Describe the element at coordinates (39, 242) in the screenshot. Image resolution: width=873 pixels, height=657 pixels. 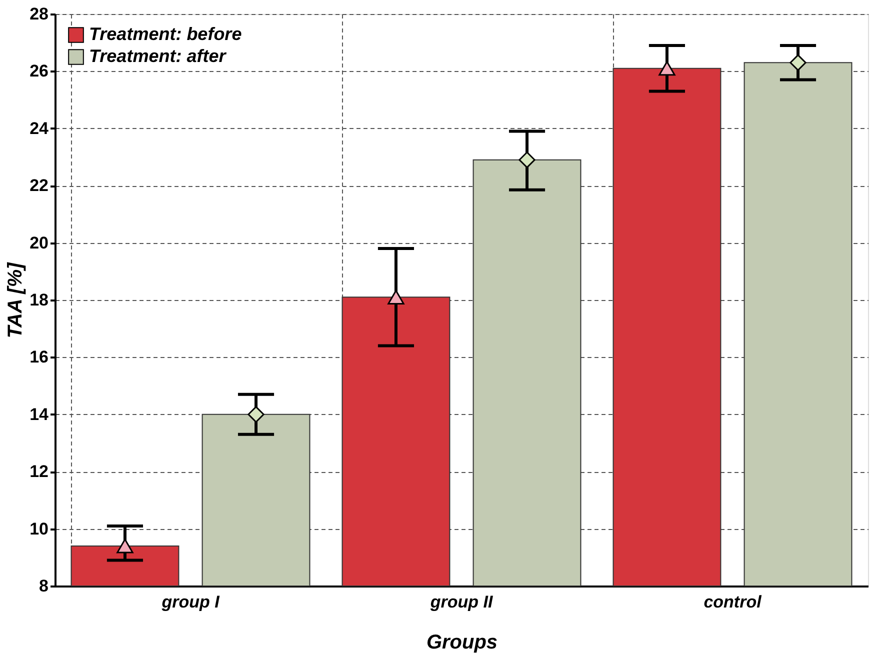
I see `y-tick-label: 20` at that location.